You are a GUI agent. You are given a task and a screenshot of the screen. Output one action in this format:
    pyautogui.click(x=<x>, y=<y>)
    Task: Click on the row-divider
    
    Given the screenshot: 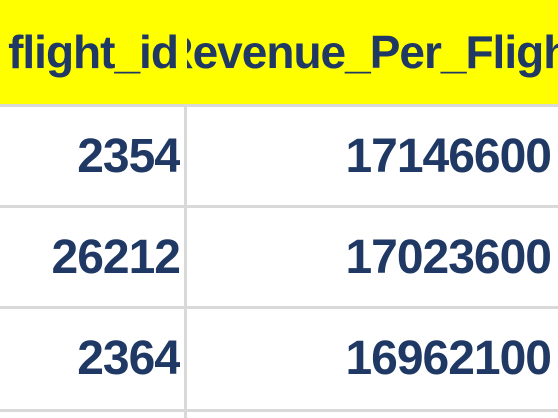 What is the action you would take?
    pyautogui.click(x=279, y=410)
    